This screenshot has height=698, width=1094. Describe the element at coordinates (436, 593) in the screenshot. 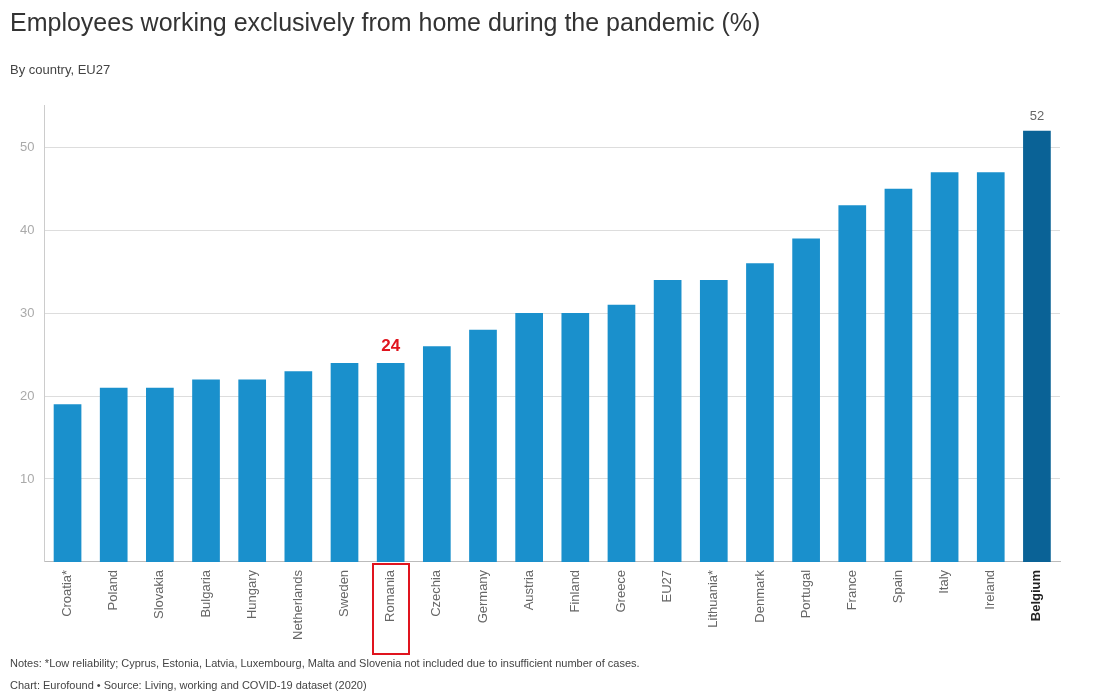

I see `x-tick-label: Czechia` at that location.